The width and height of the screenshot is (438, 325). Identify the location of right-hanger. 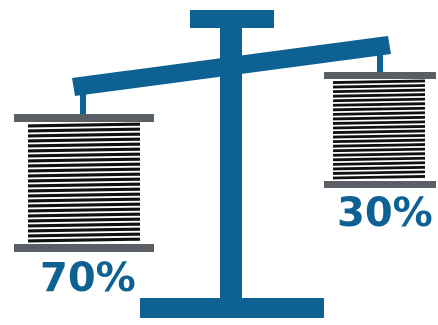
(380, 61).